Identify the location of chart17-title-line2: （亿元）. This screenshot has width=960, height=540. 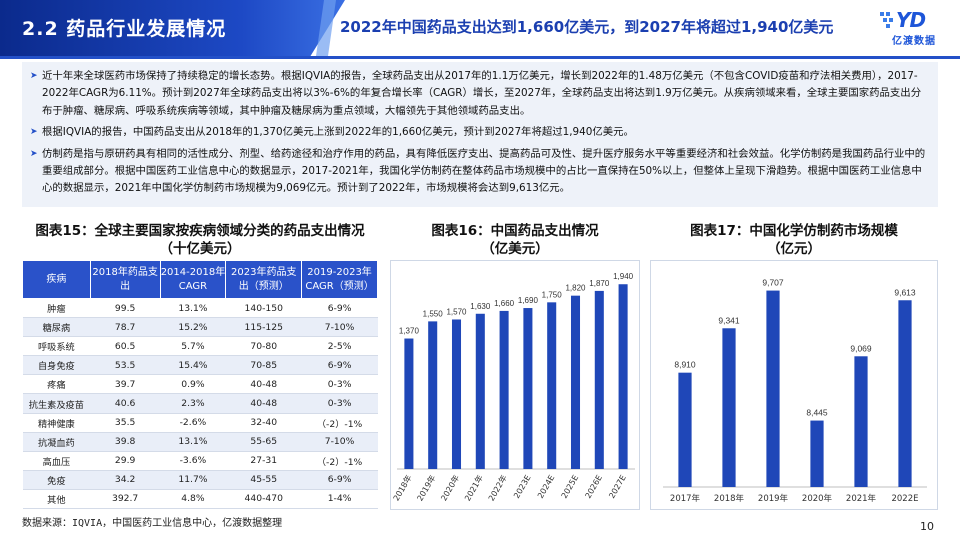
(794, 249).